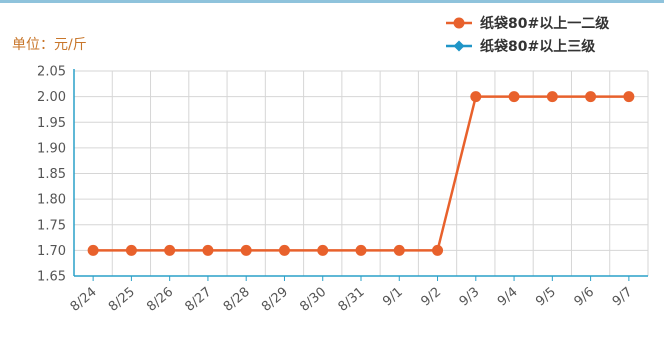  I want to click on legend: 纸袋80#以上一二级 纸袋80#以上三级, so click(527, 34).